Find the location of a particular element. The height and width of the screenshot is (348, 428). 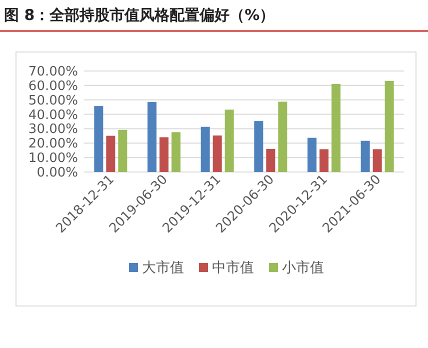

y-tick-label: 10.00% is located at coordinates (53, 158).